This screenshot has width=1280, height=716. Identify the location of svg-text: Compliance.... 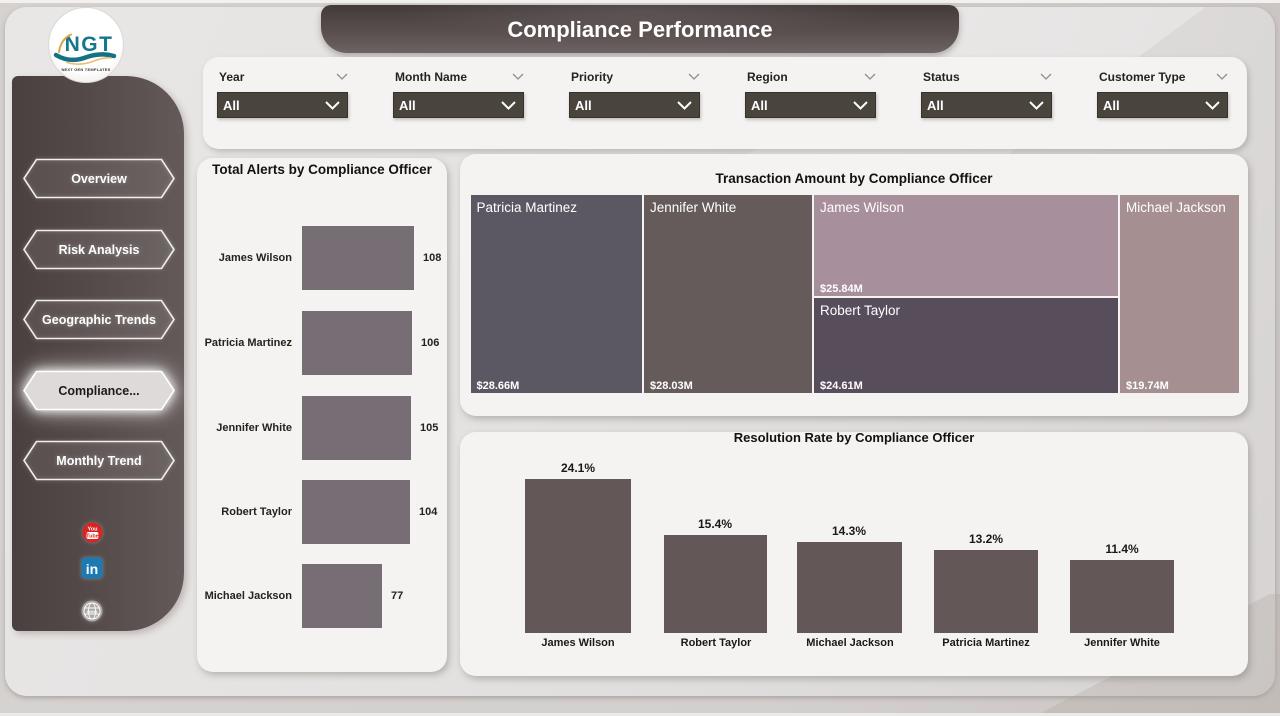
(98, 391).